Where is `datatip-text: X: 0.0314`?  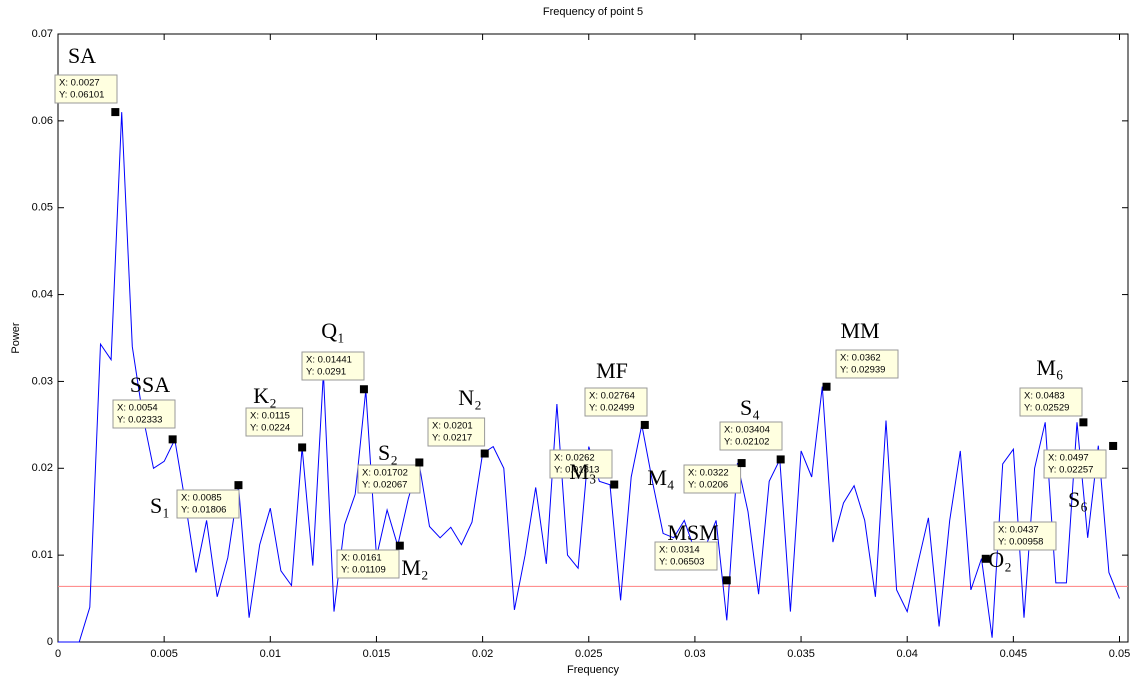
datatip-text: X: 0.0314 is located at coordinates (679, 550).